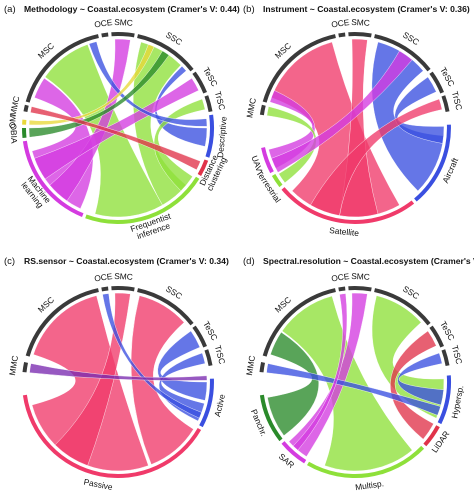 Image resolution: width=474 pixels, height=497 pixels. What do you see at coordinates (267, 160) in the screenshot?
I see `segment-arc-uav` at bounding box center [267, 160].